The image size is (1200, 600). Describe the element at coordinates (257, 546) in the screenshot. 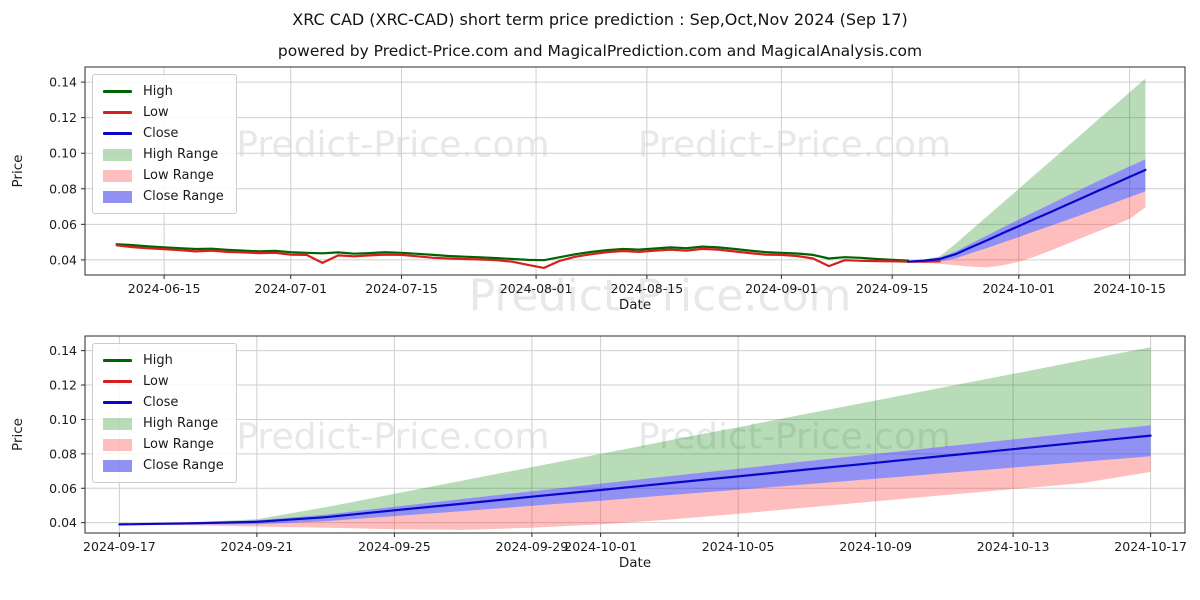

I see `x-tick-label: 2024-09-21` at that location.